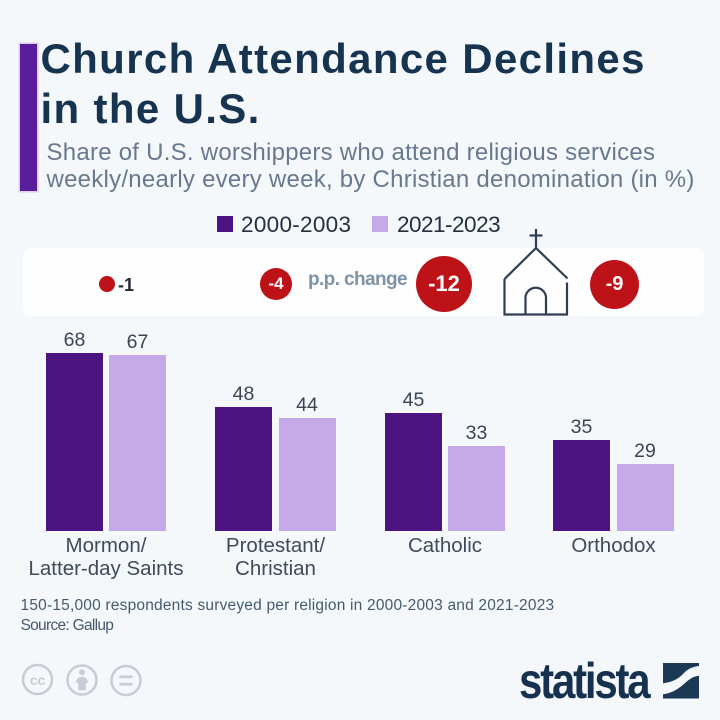 This screenshot has height=720, width=720. I want to click on svg-text: cc, so click(38, 680).